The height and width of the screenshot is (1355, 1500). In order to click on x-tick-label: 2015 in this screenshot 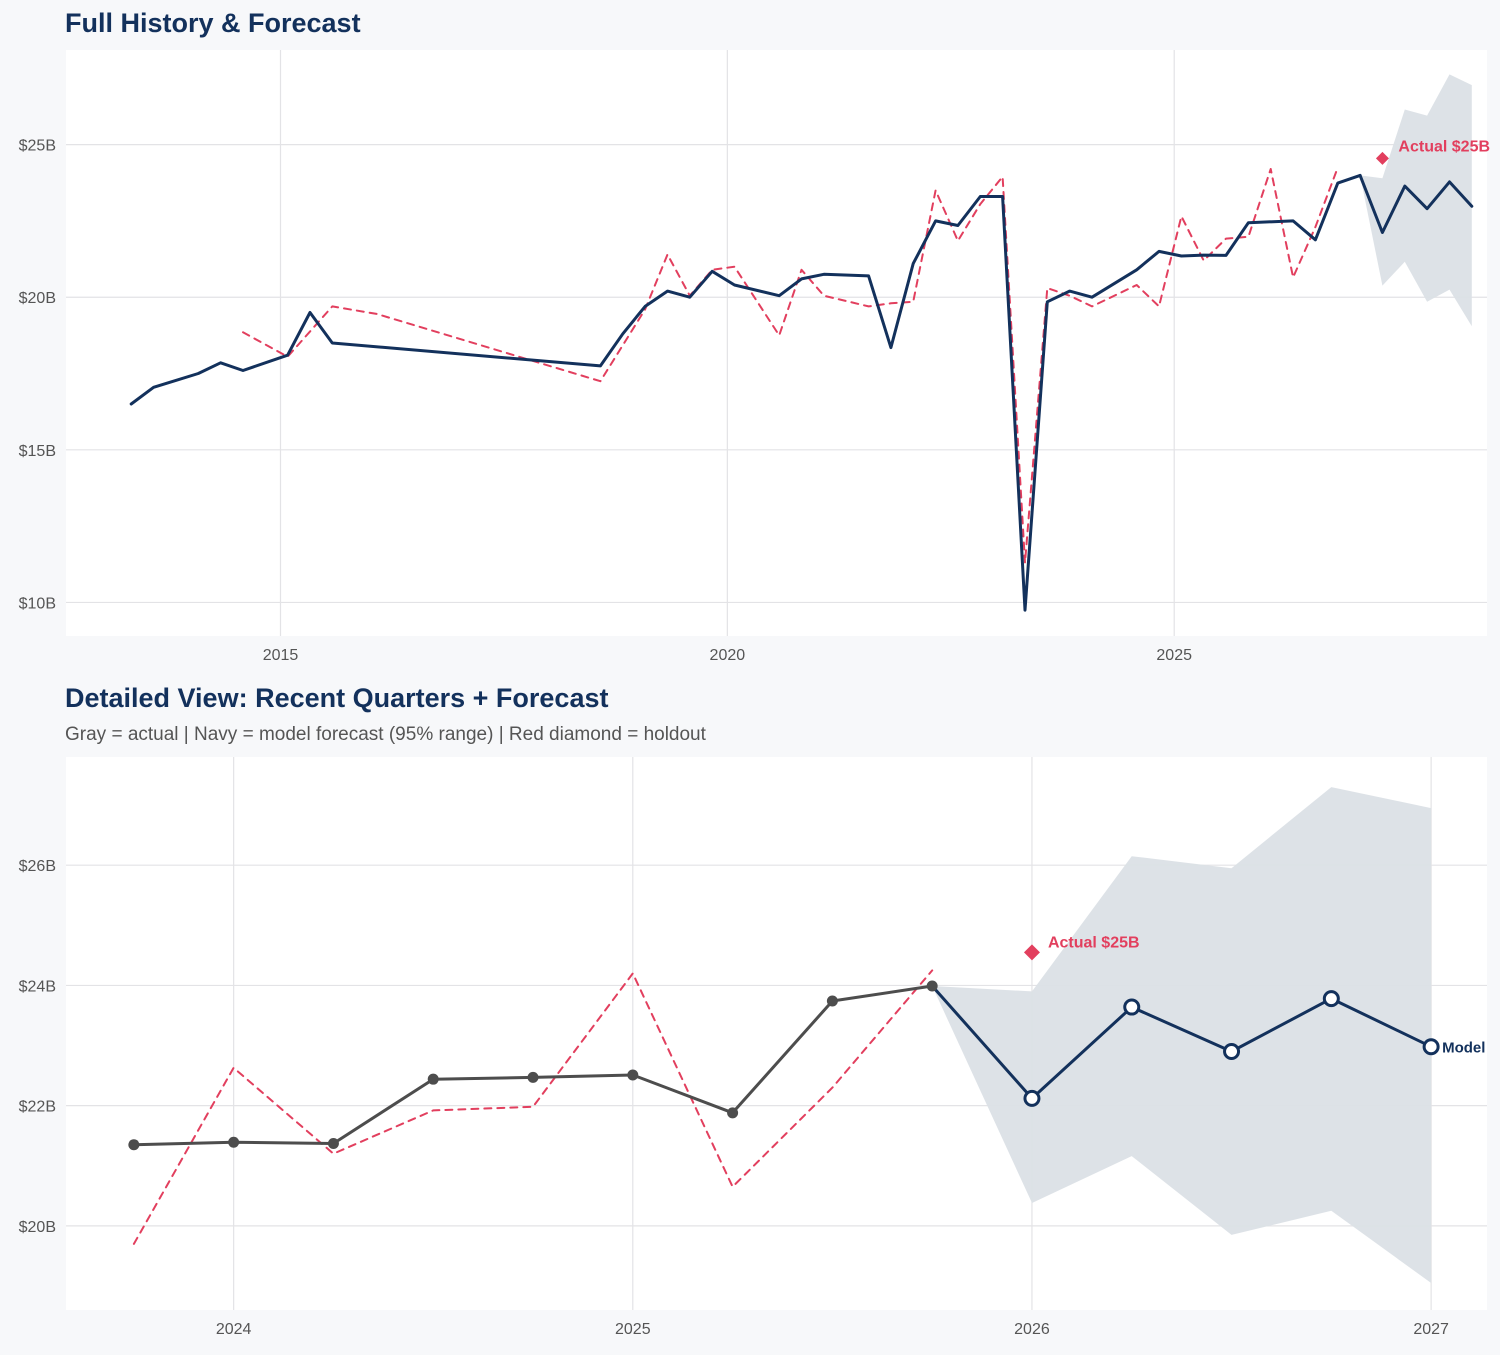, I will do `click(281, 655)`.